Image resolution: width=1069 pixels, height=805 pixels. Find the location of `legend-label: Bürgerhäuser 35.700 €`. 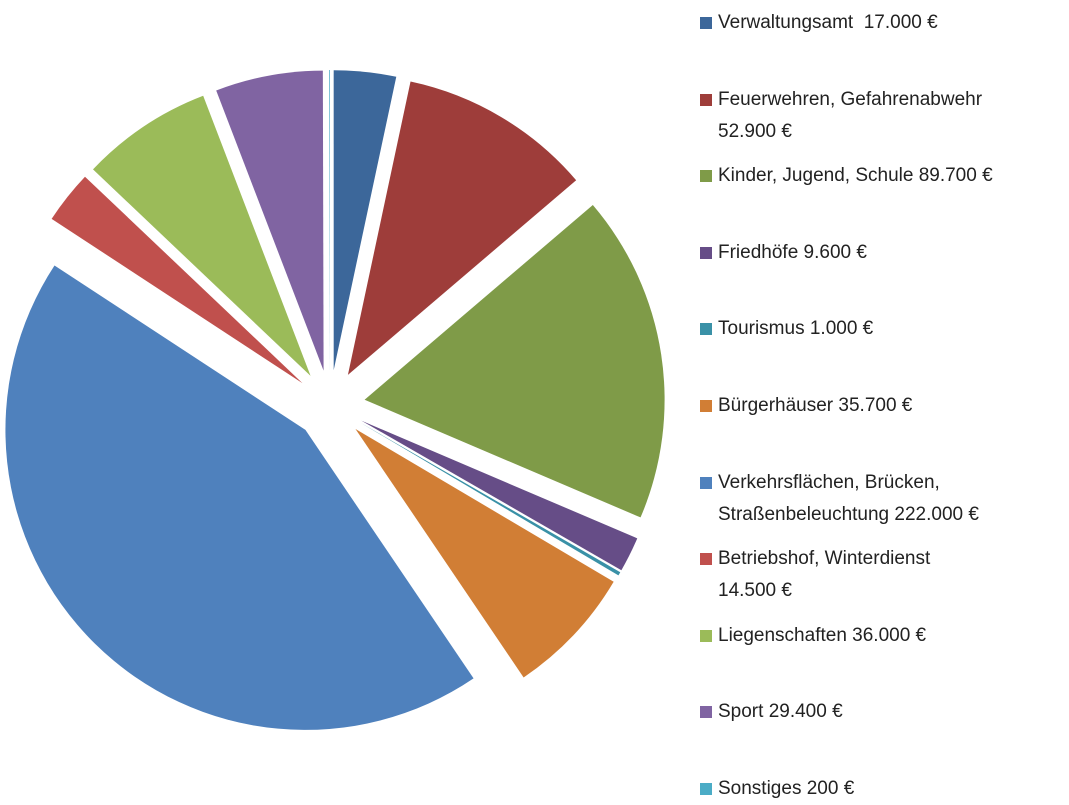

legend-label: Bürgerhäuser 35.700 € is located at coordinates (815, 405).